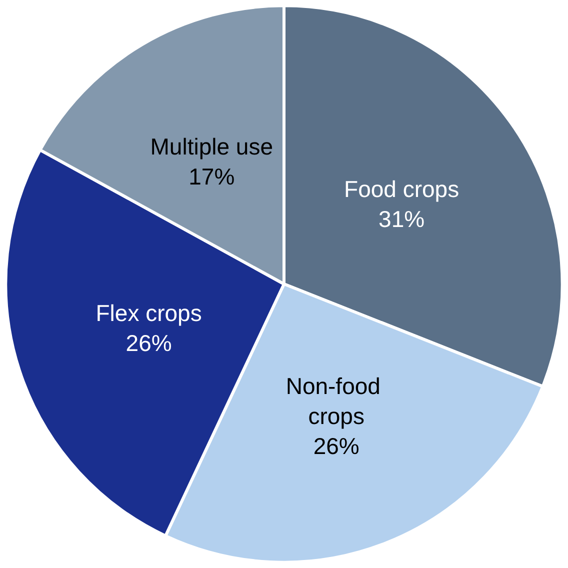  I want to click on slice-label: Flex crops, so click(149, 313).